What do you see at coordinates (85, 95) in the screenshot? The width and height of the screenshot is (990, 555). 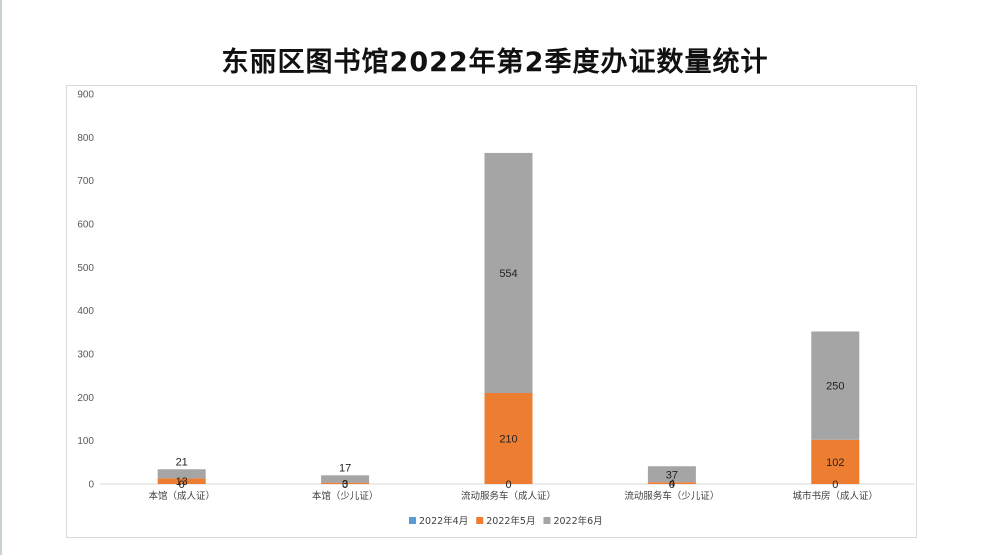 I see `y-tick-label: 900` at bounding box center [85, 95].